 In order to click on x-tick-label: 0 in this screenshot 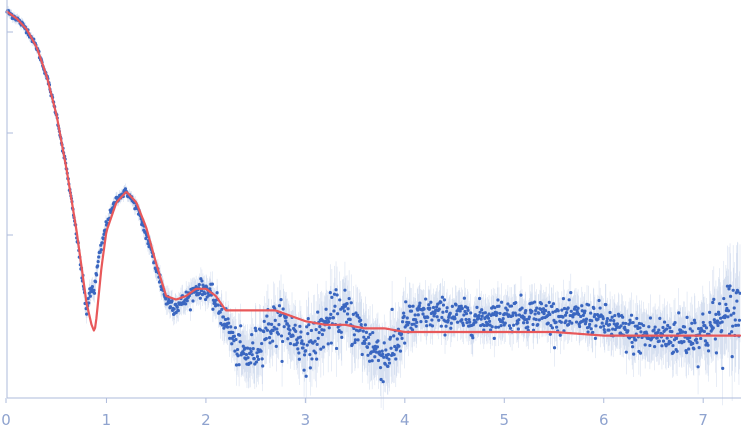, I will do `click(6, 420)`.